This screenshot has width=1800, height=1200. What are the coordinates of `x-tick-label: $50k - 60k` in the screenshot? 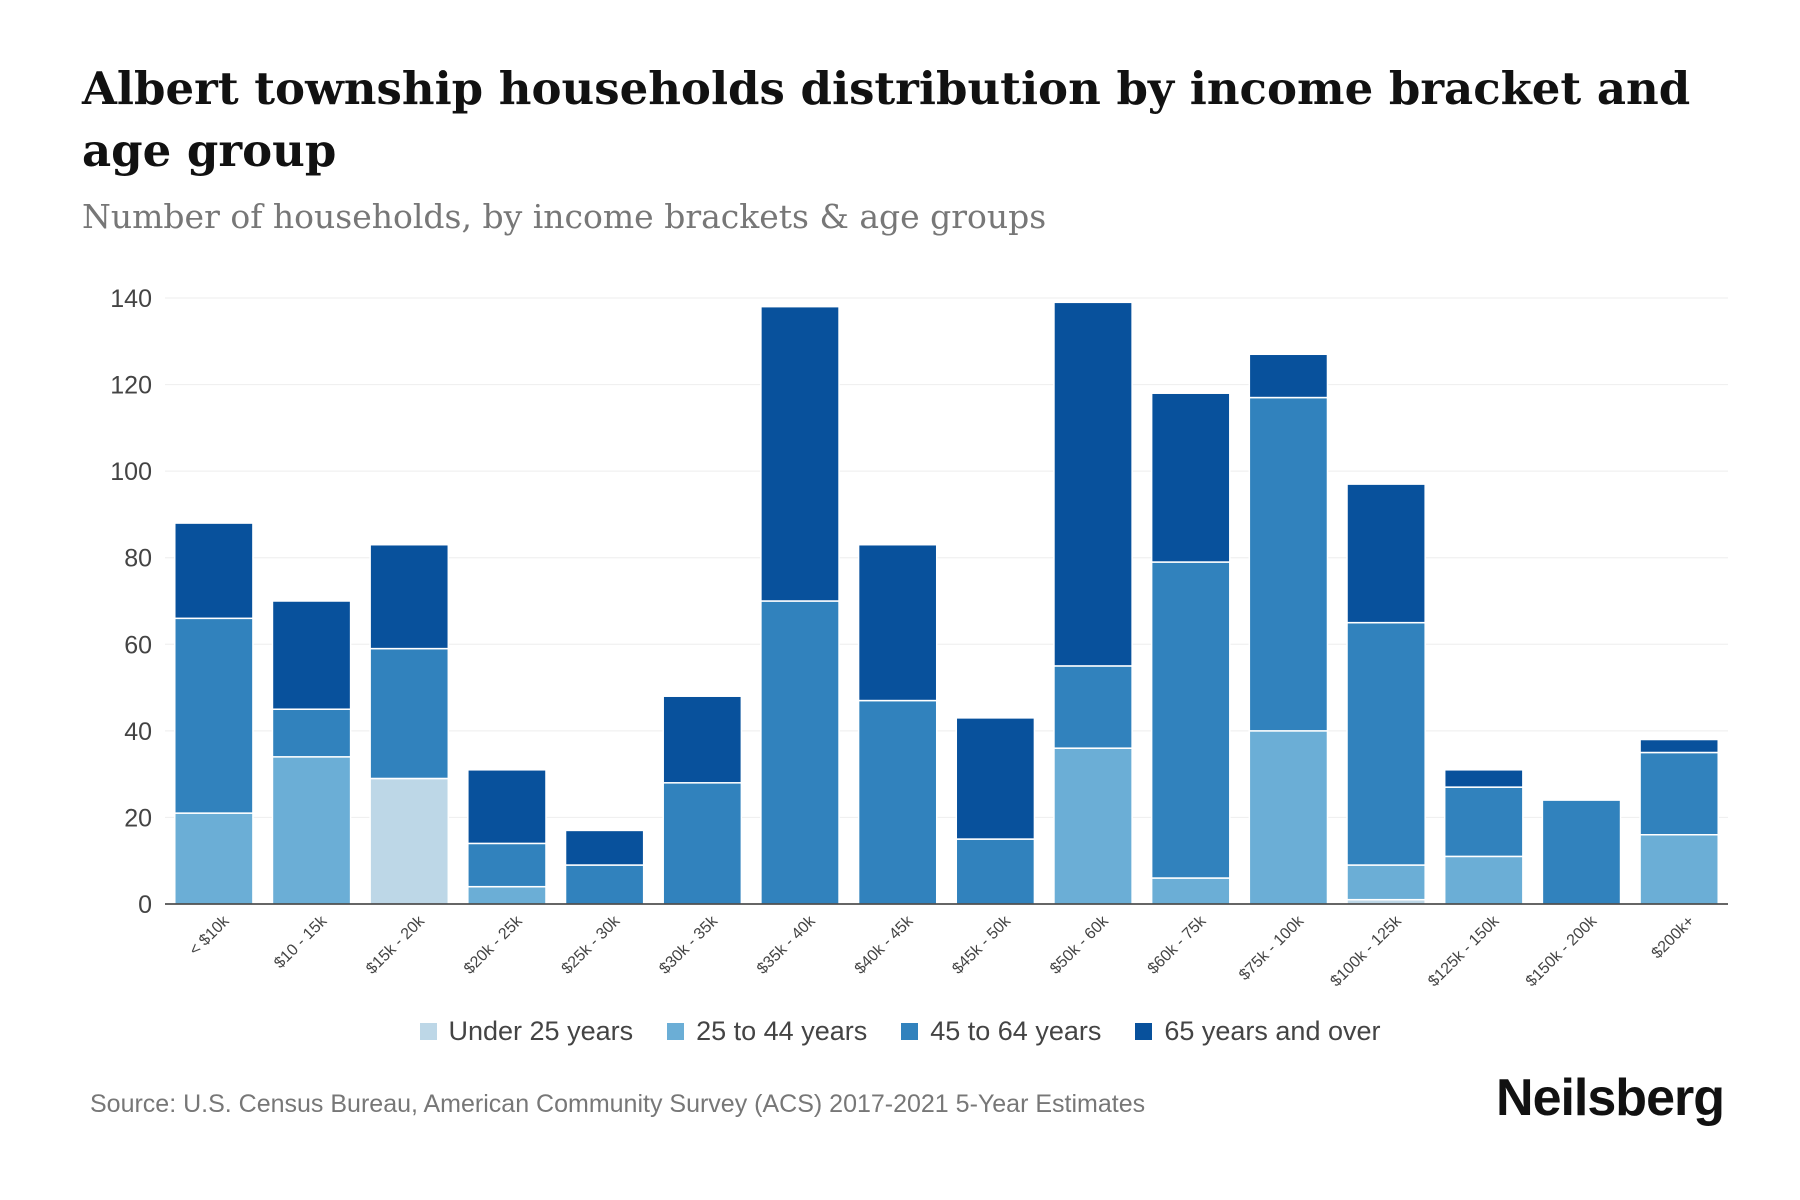 It's located at (1080, 945).